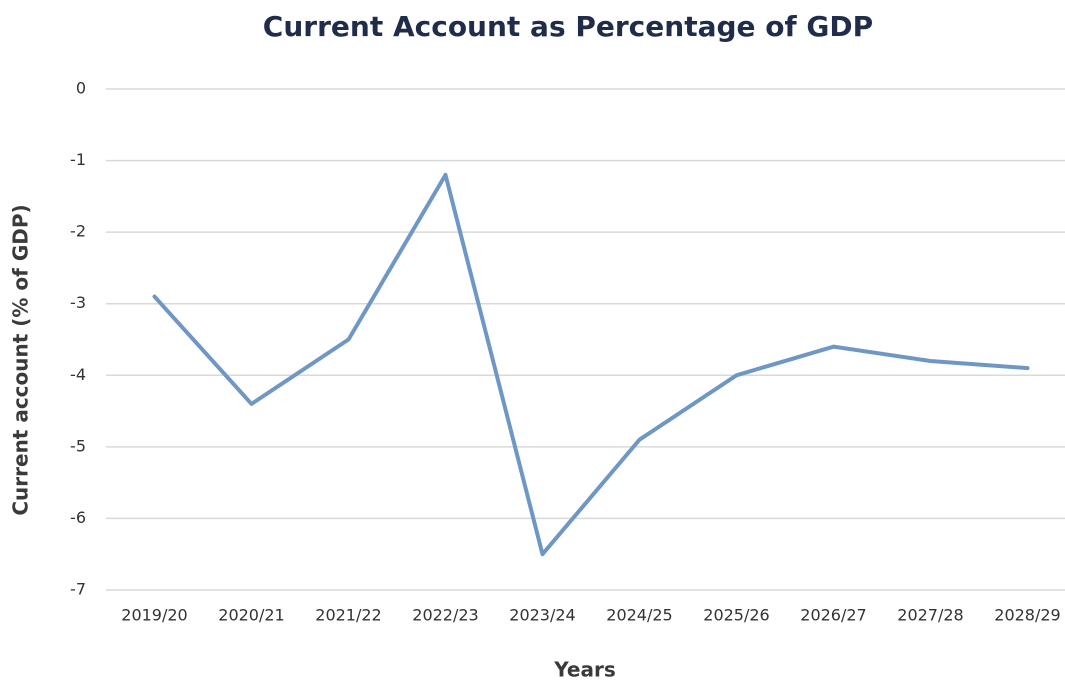 This screenshot has height=684, width=1065. I want to click on x-tick-label: 2022/23, so click(445, 615).